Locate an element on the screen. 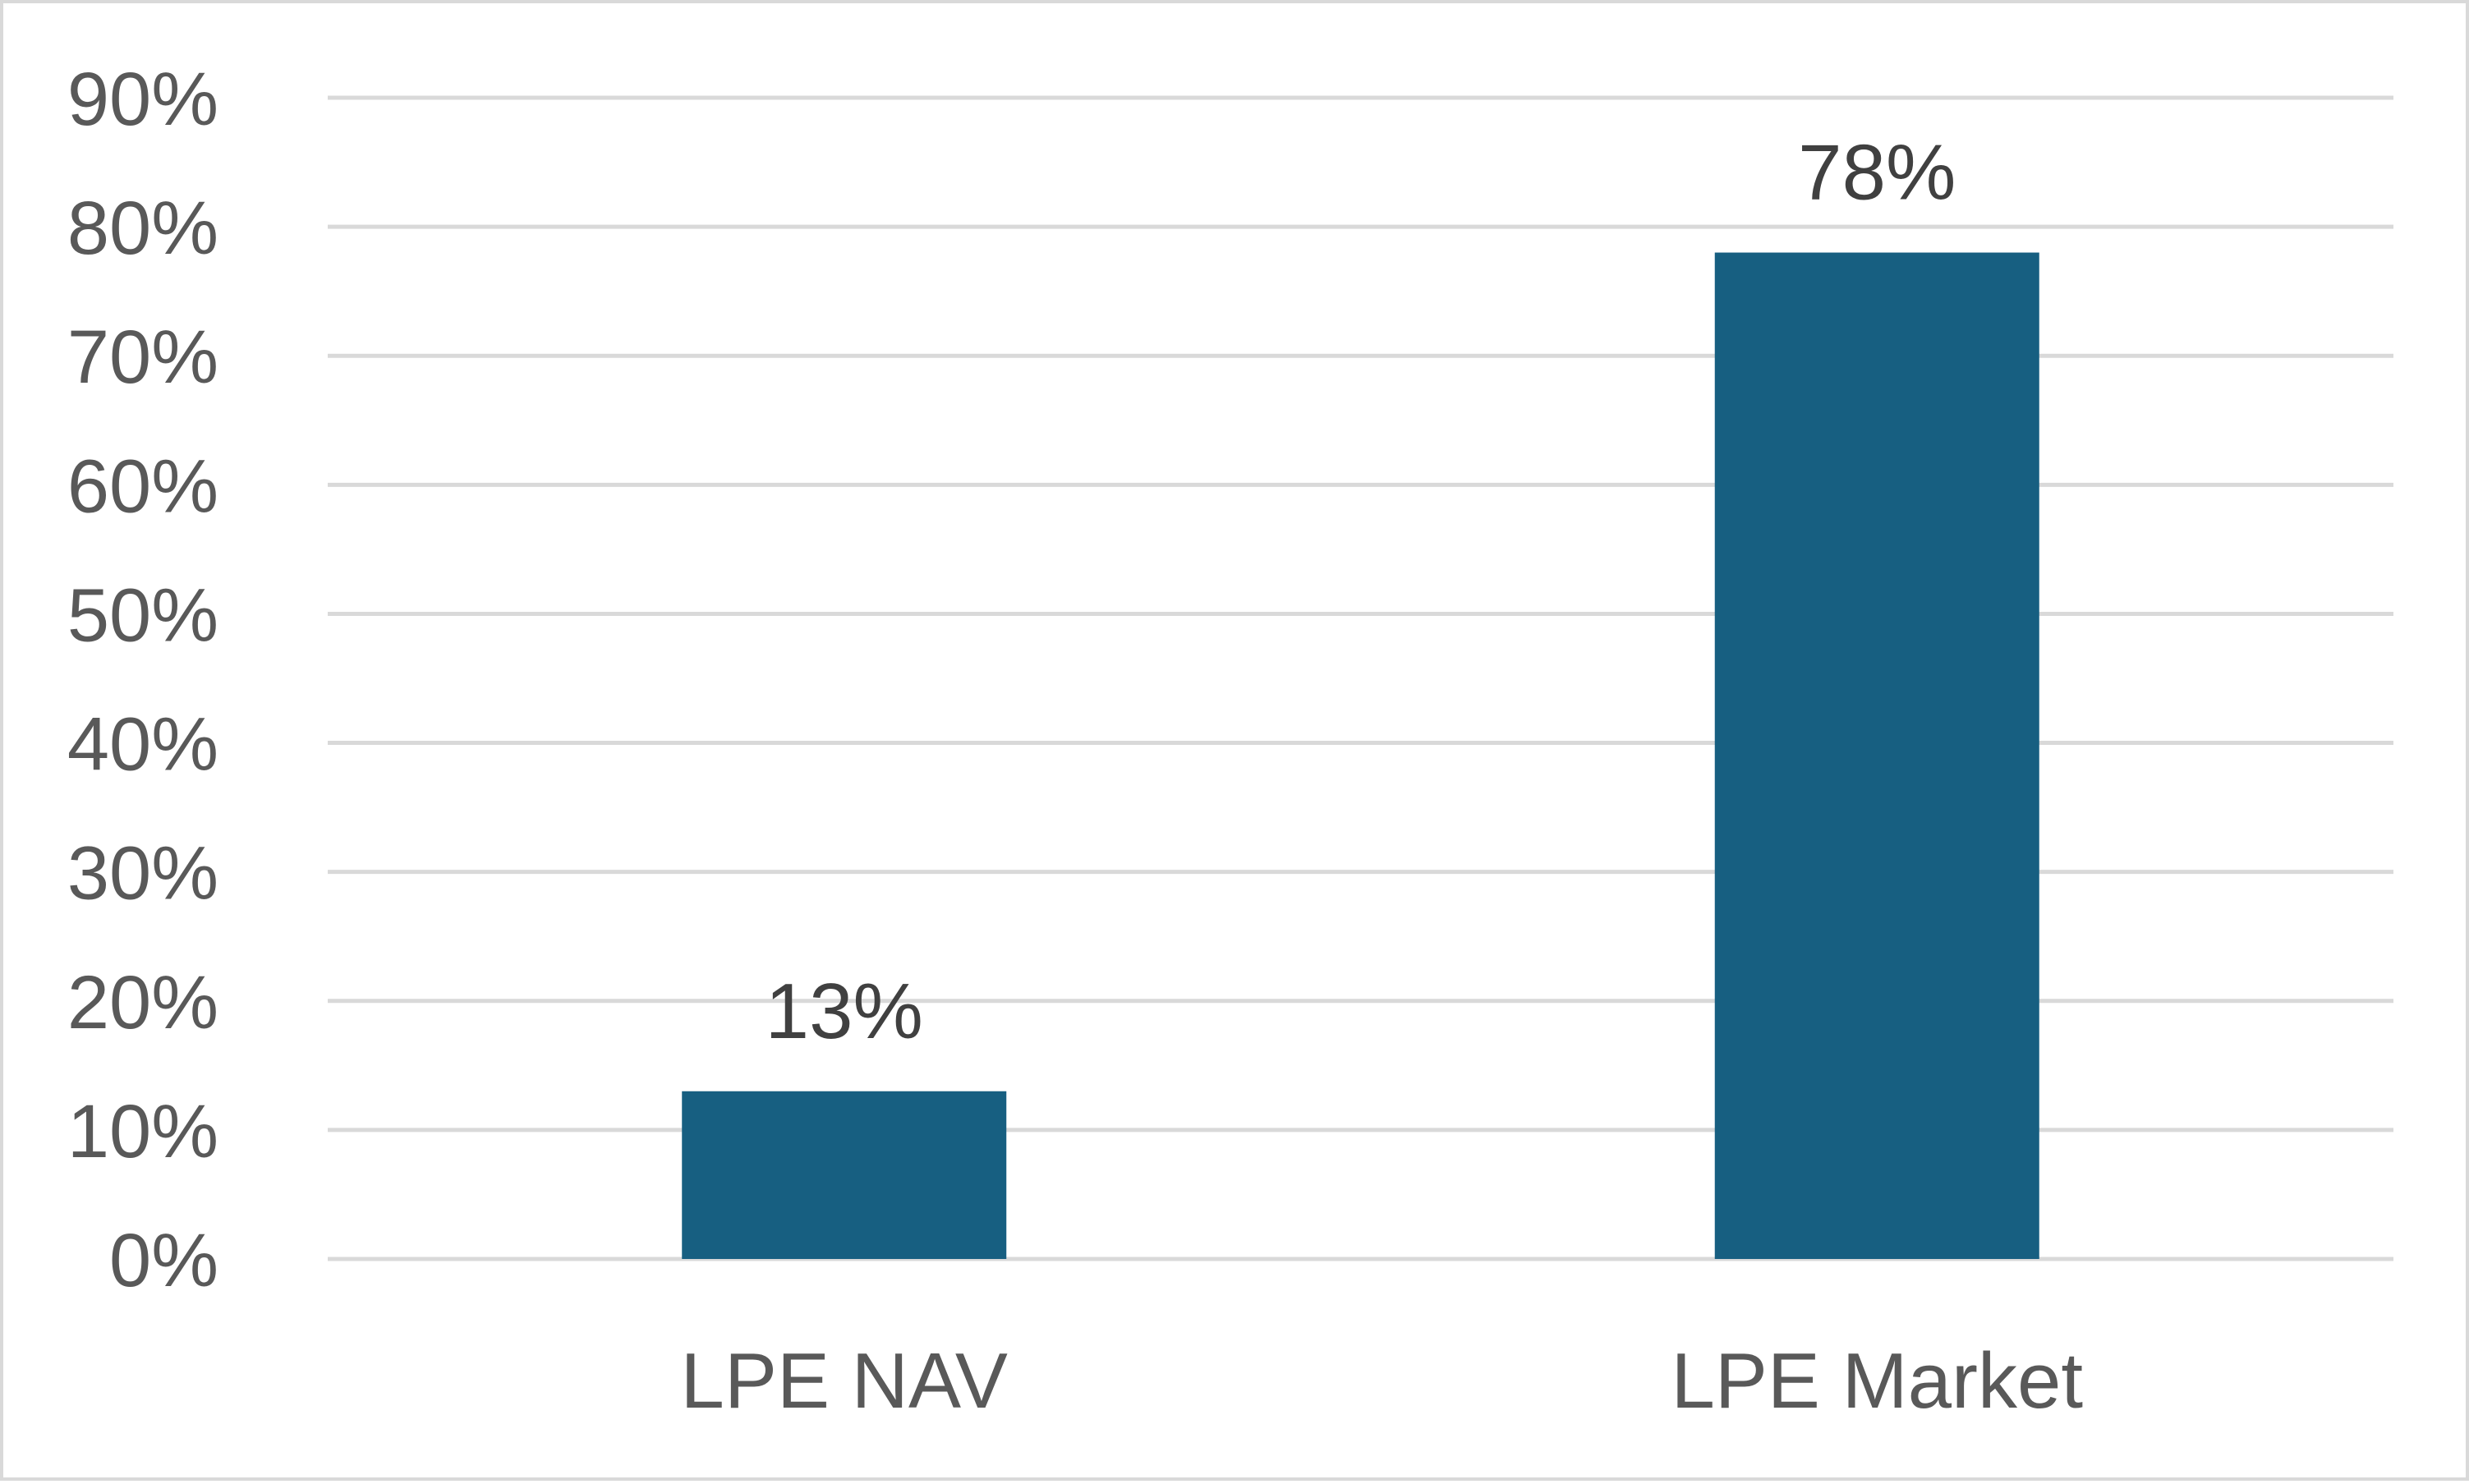 The height and width of the screenshot is (1484, 2469). category-label: LPE Market is located at coordinates (1877, 1381).